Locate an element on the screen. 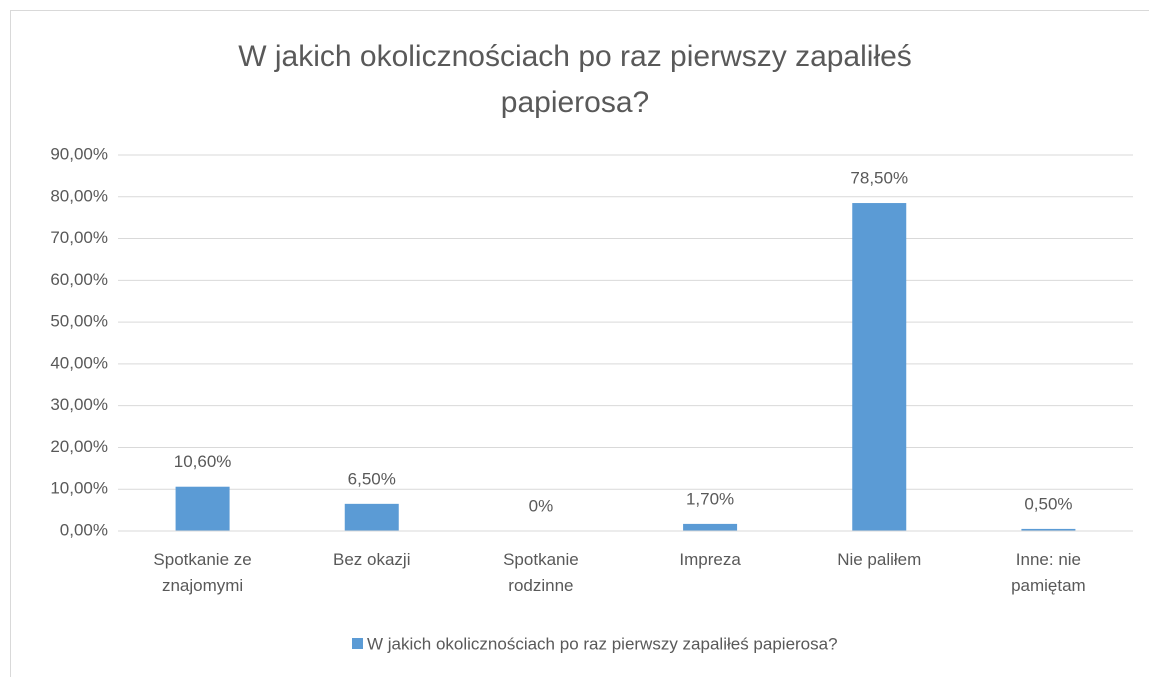 This screenshot has width=1149, height=677. data-label: 10,60% is located at coordinates (203, 461).